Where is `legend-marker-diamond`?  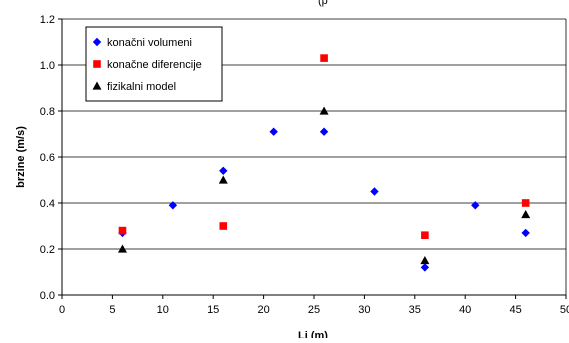 legend-marker-diamond is located at coordinates (97, 42).